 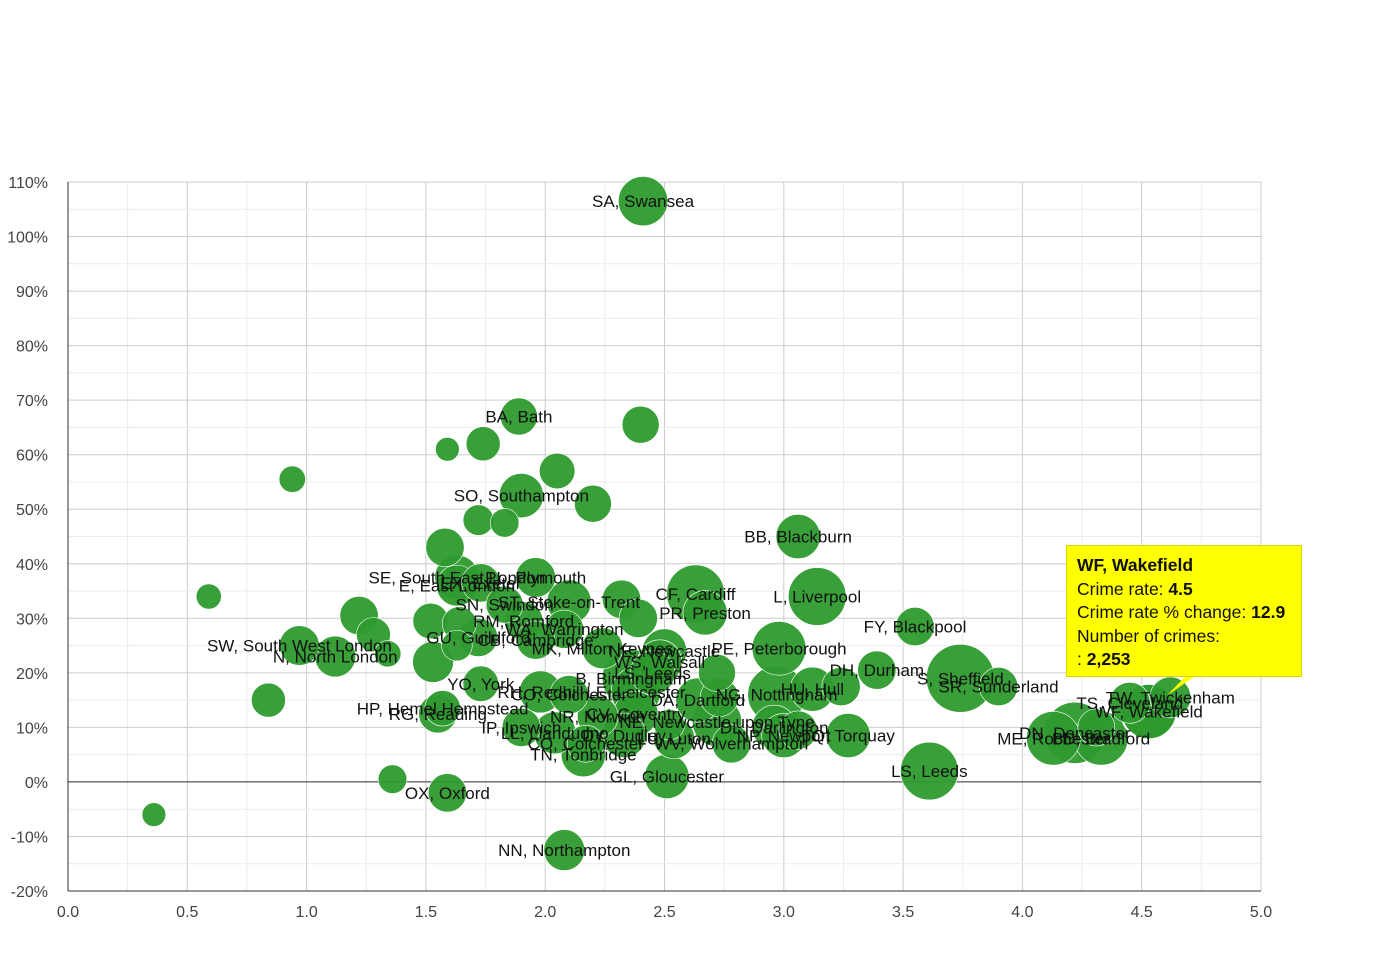 I want to click on bubble-label: RG, Reading, so click(x=438, y=714).